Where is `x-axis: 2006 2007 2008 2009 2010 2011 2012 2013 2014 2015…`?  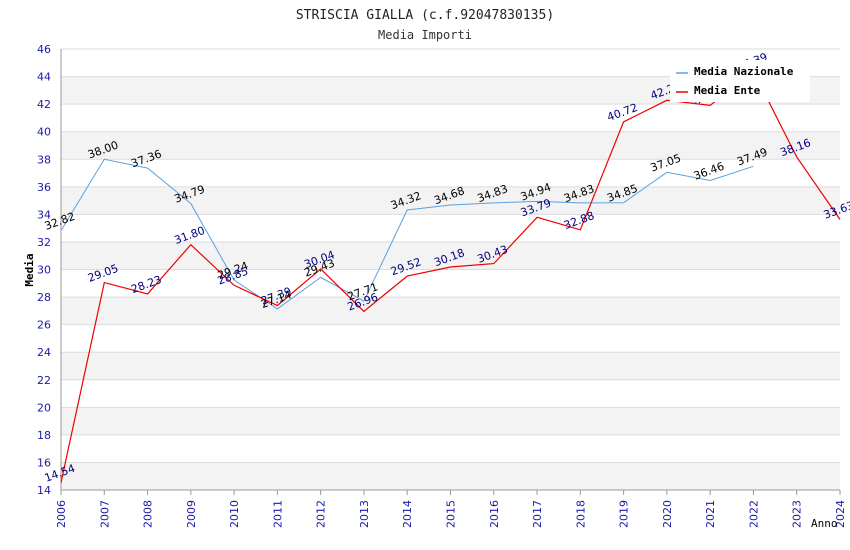
x-axis: 2006 2007 2008 2009 2010 2011 2012 2013 2014 2015… is located at coordinates (451, 508).